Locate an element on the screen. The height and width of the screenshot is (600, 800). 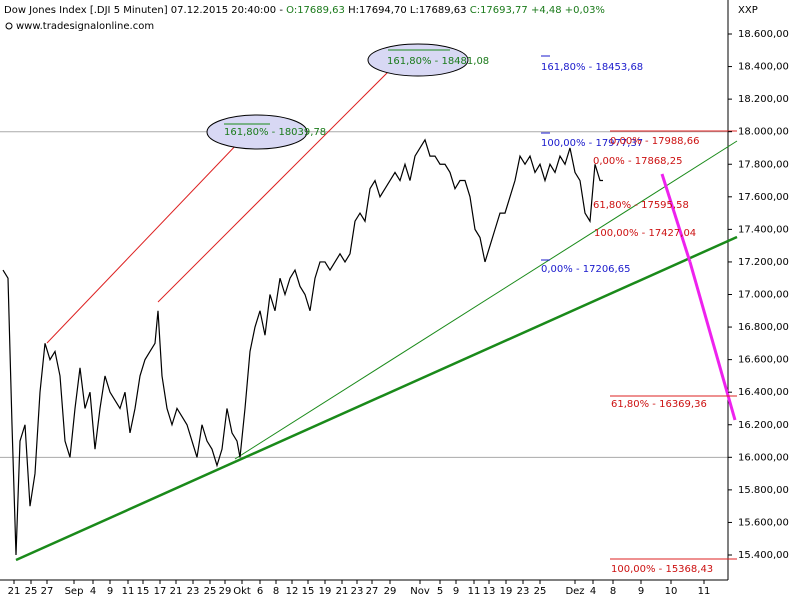
y-tick-label: 18.600,00 is located at coordinates (763, 34).